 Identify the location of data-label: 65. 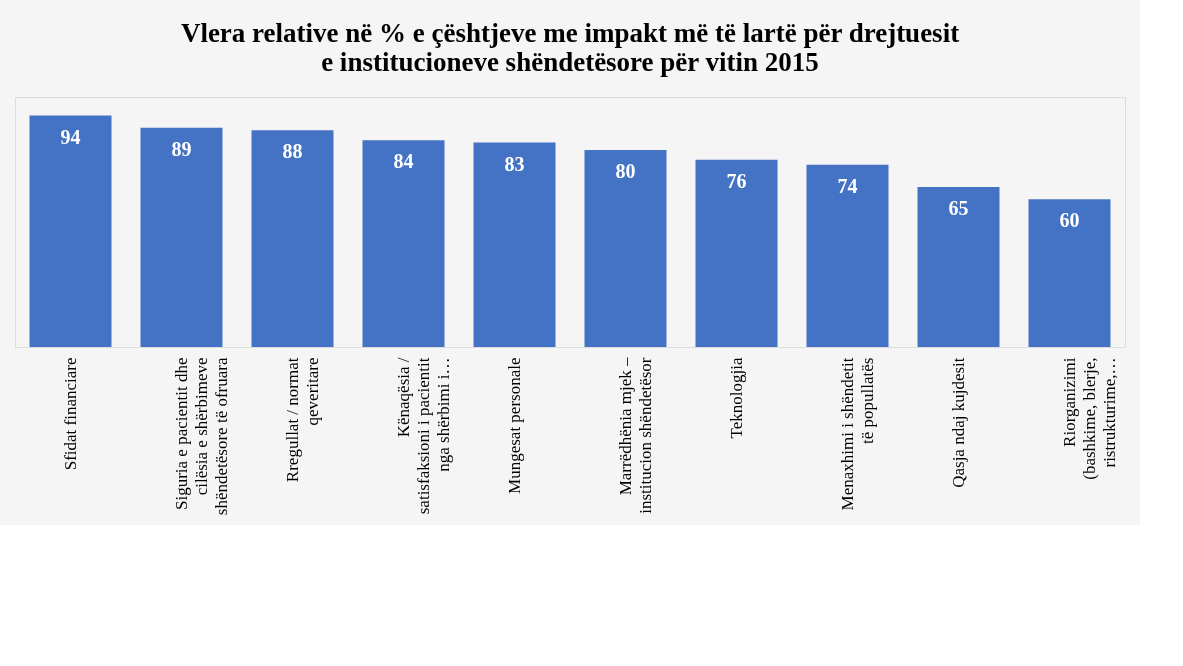
(958, 207).